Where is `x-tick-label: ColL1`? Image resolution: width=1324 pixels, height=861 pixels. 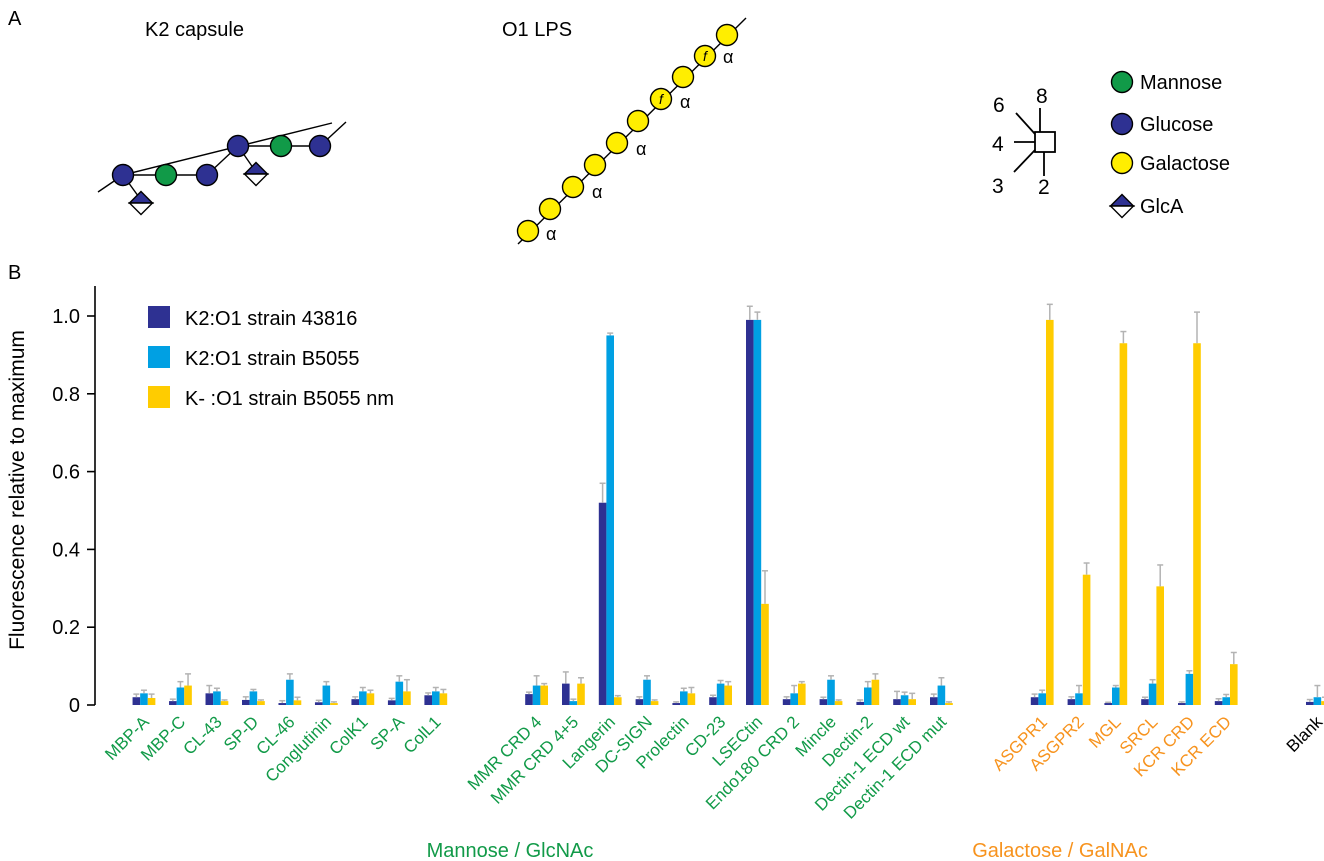 x-tick-label: ColL1 is located at coordinates (422, 734).